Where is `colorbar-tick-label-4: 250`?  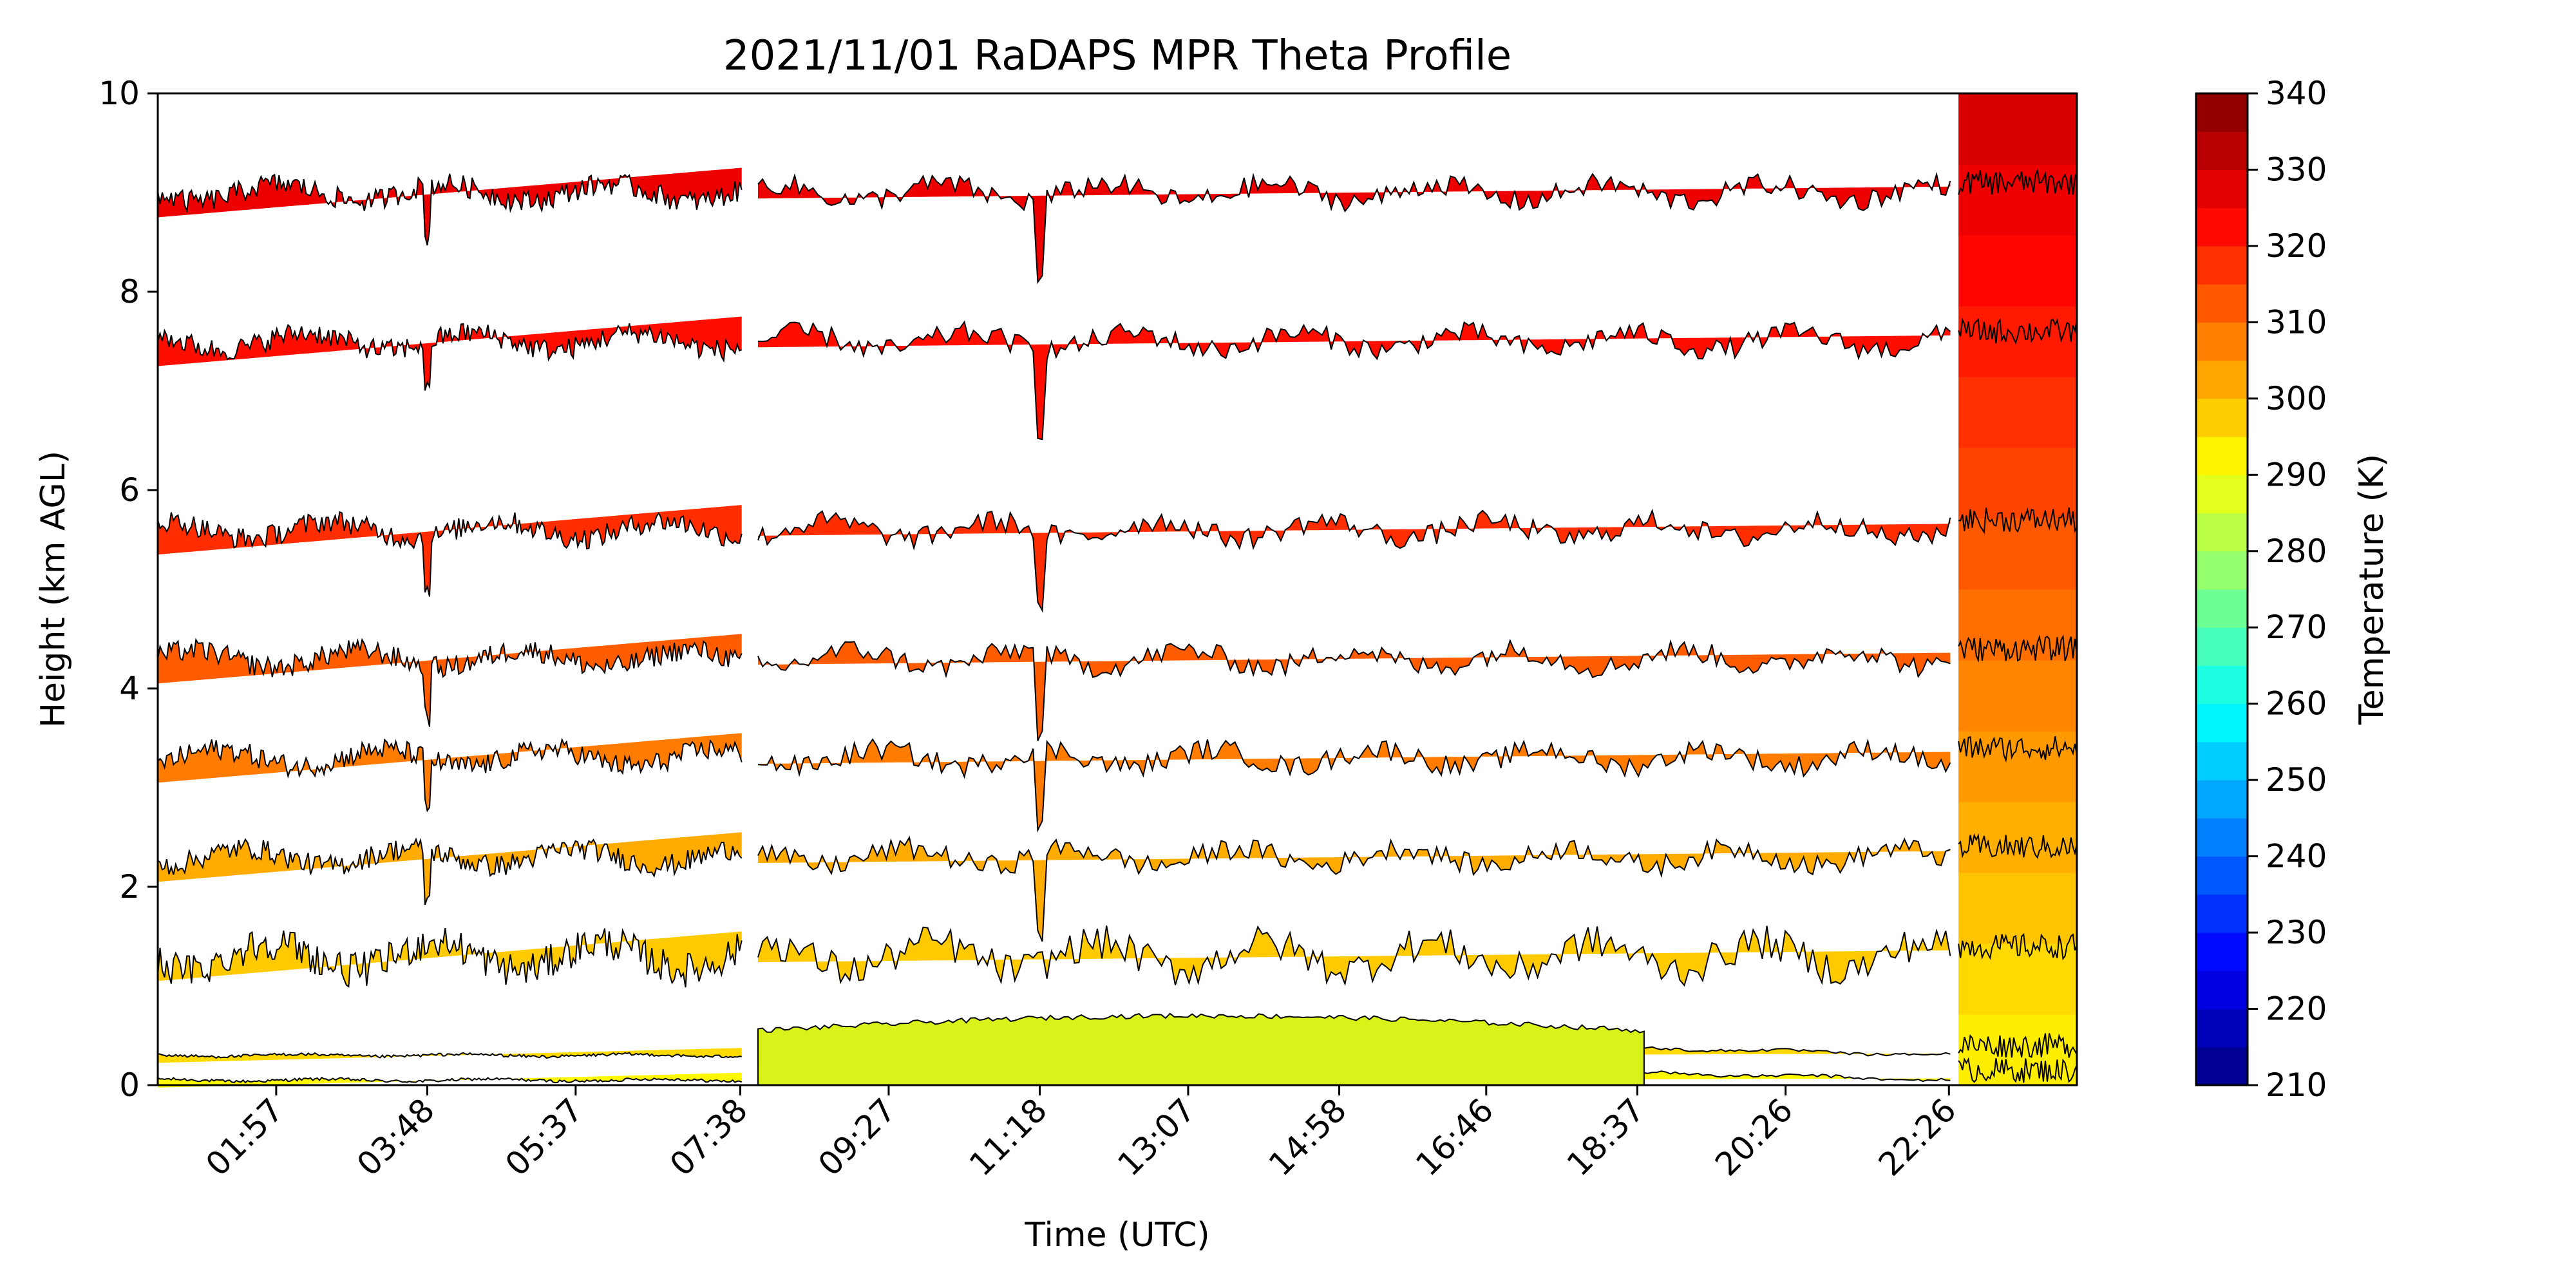 colorbar-tick-label-4: 250 is located at coordinates (2297, 780).